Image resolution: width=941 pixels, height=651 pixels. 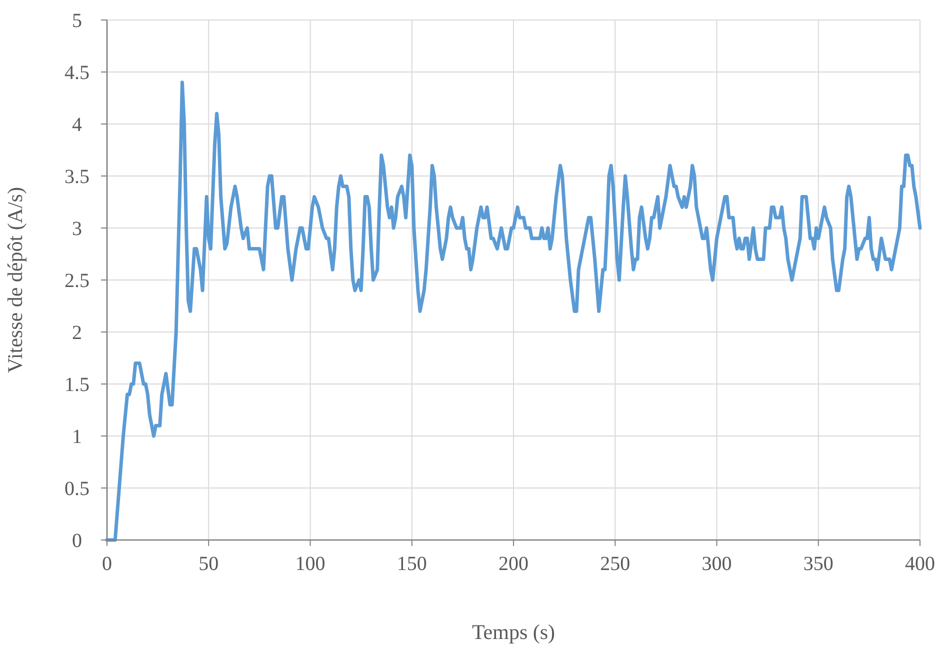 I want to click on x-tick-label: 150, so click(x=411, y=564).